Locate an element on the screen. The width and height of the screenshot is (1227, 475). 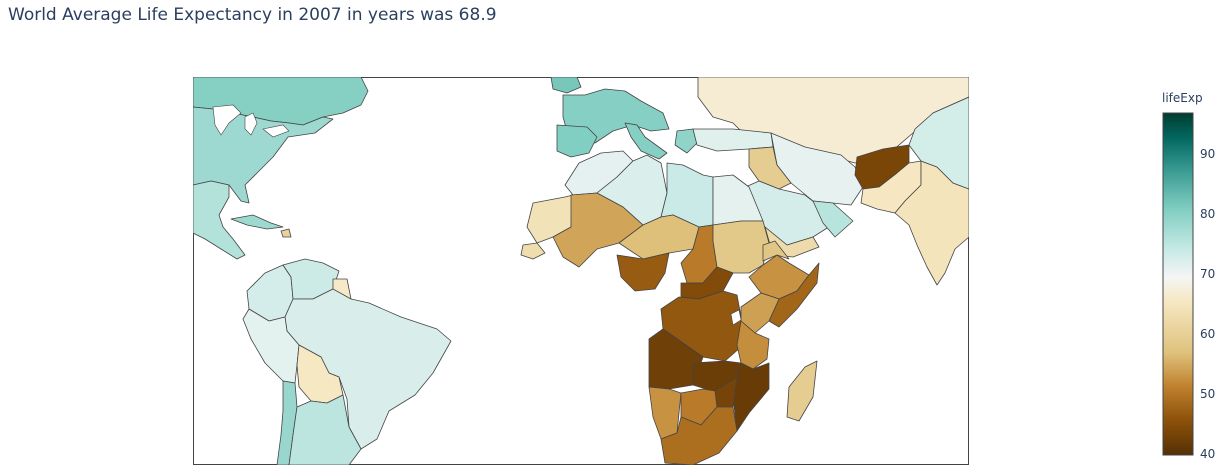
region-eritrea is located at coordinates (776, 251).